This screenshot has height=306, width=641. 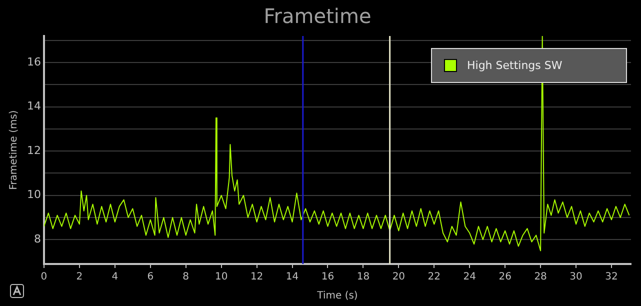 I want to click on y-tick-label: 10, so click(x=33, y=195).